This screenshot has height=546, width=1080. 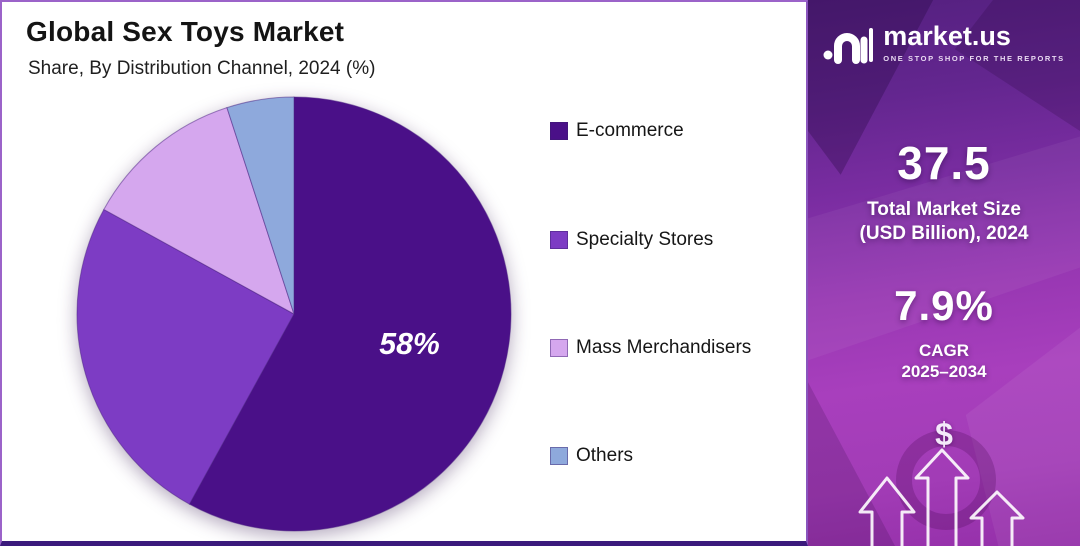 I want to click on market-us-logo-icon, so click(x=848, y=46).